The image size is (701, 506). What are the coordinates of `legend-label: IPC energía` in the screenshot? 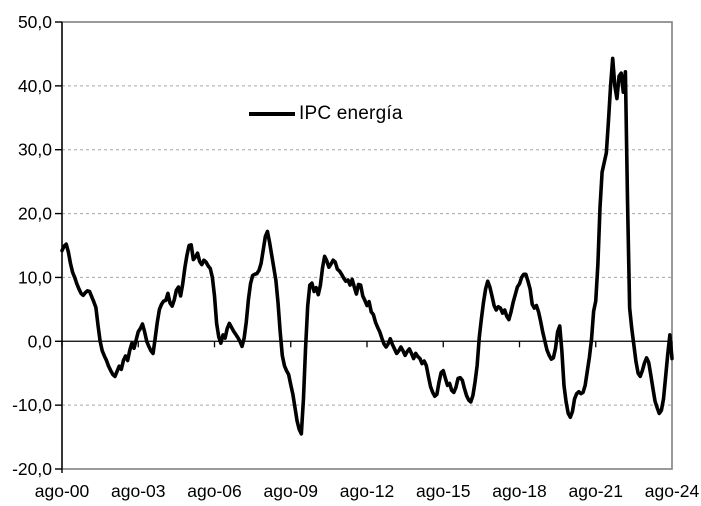 It's located at (351, 113).